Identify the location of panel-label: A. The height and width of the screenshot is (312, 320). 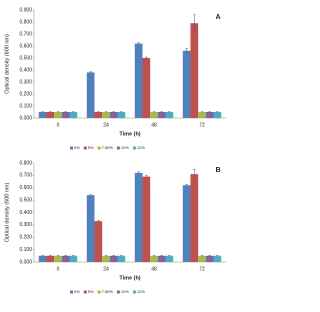
(217, 17).